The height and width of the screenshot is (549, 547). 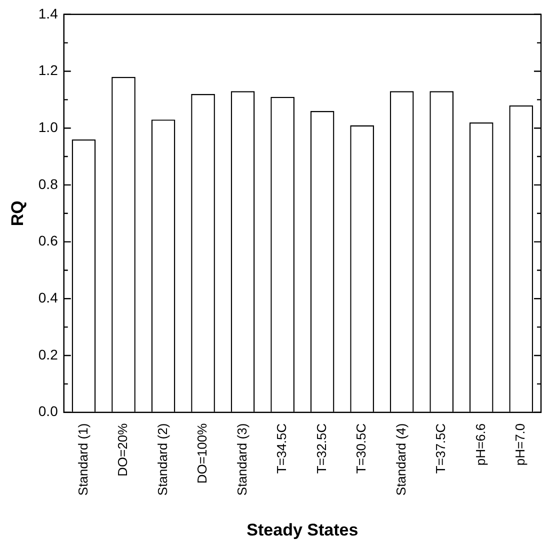 What do you see at coordinates (122, 449) in the screenshot?
I see `x-tick-label: DO=20%` at bounding box center [122, 449].